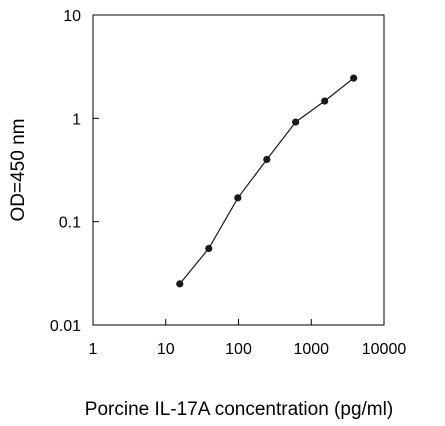 The width and height of the screenshot is (445, 426). Describe the element at coordinates (76, 119) in the screenshot. I see `y-tick-label: 1` at that location.